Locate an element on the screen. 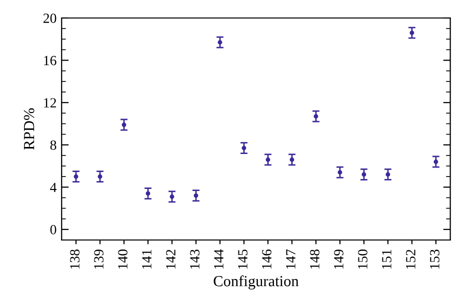 The image size is (474, 300). y-tick-label: 4 is located at coordinates (53, 187).